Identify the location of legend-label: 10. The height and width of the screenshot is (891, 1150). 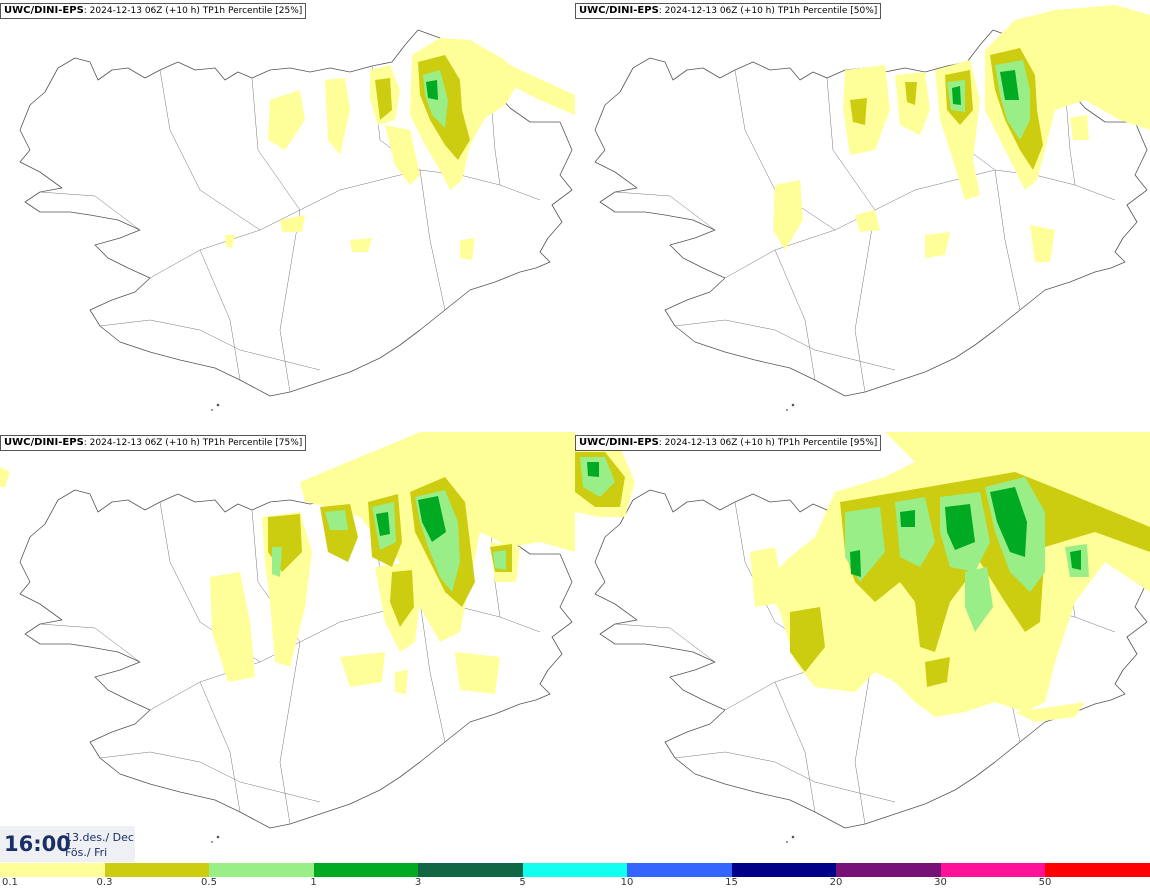
(627, 882).